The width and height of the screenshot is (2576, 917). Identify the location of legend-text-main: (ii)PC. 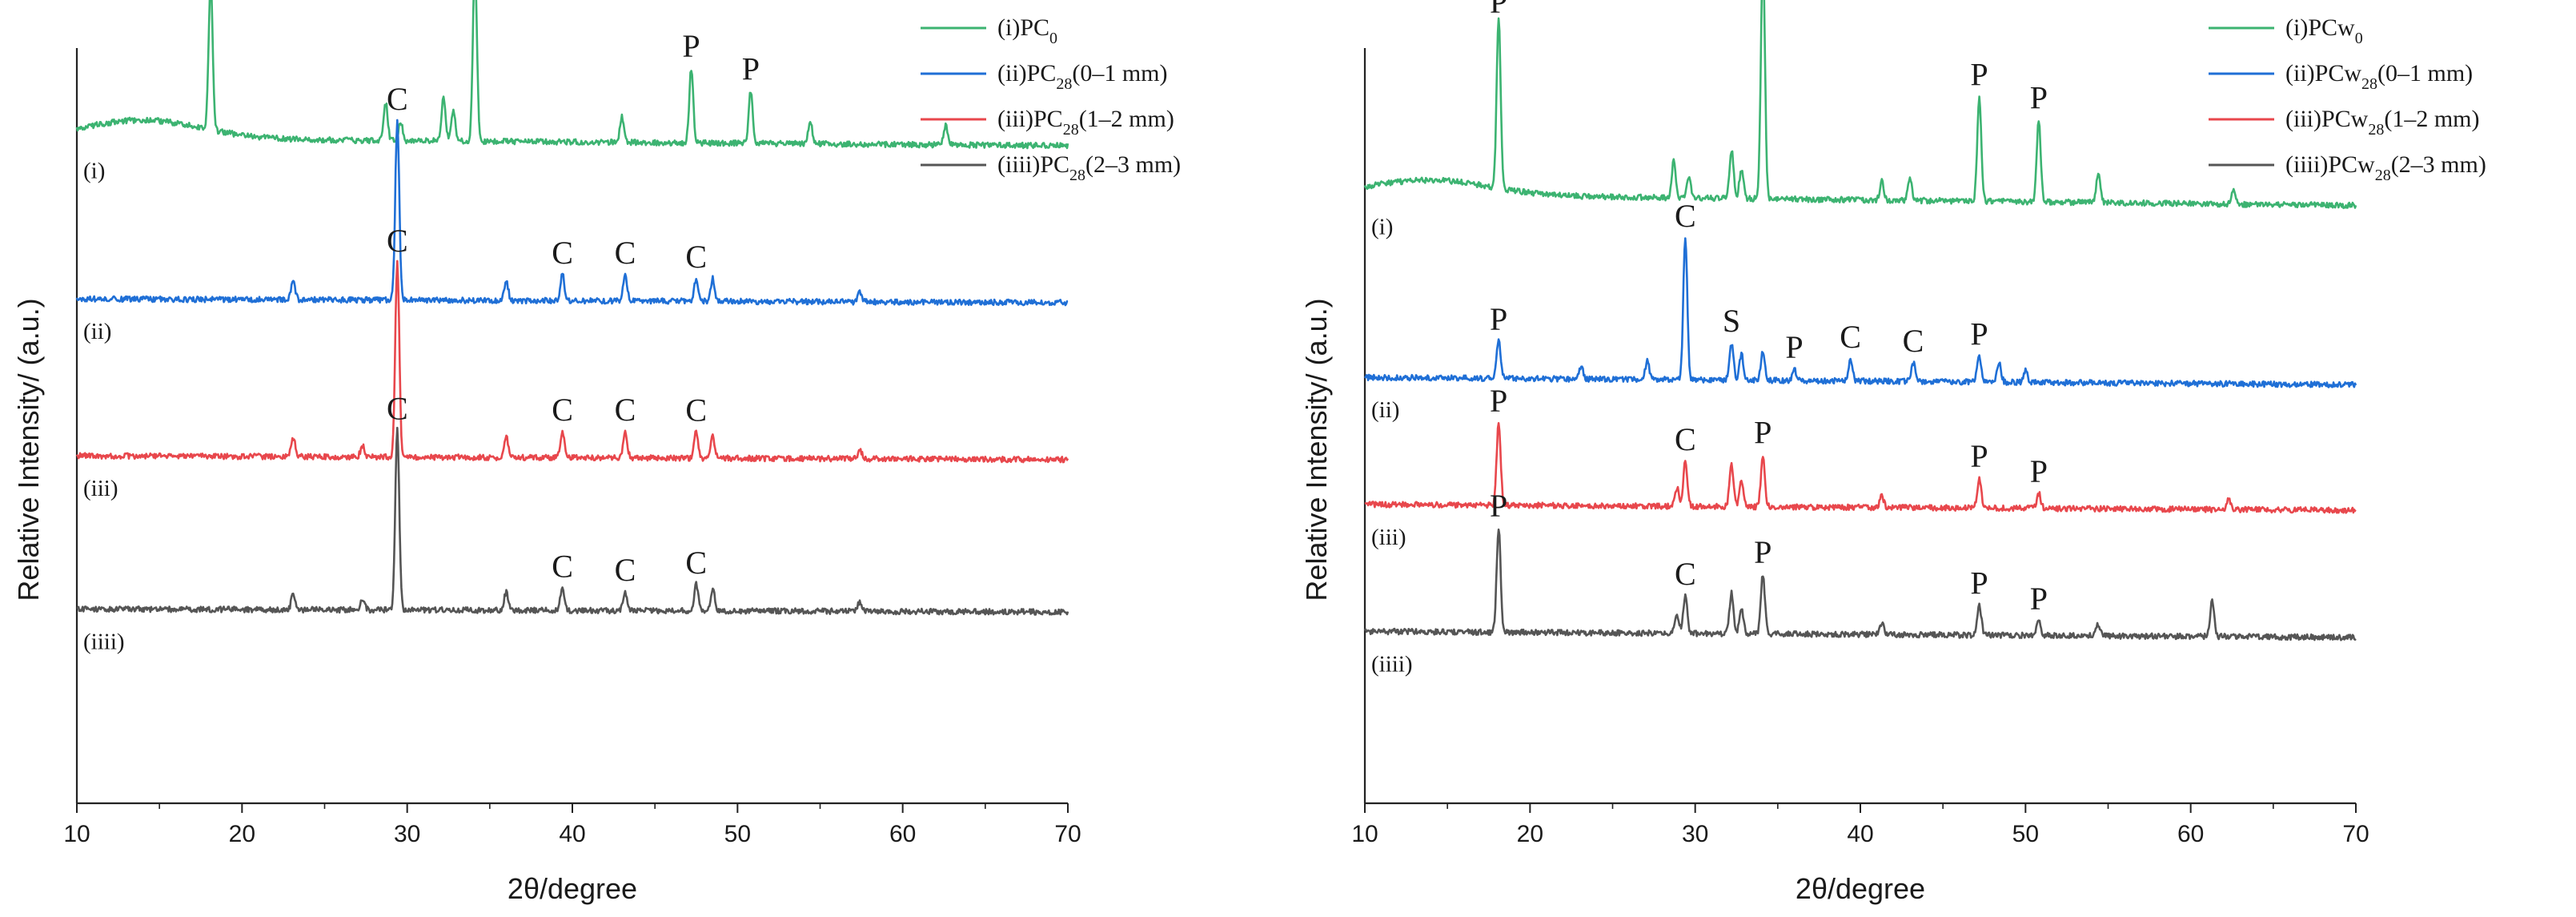
(1026, 73).